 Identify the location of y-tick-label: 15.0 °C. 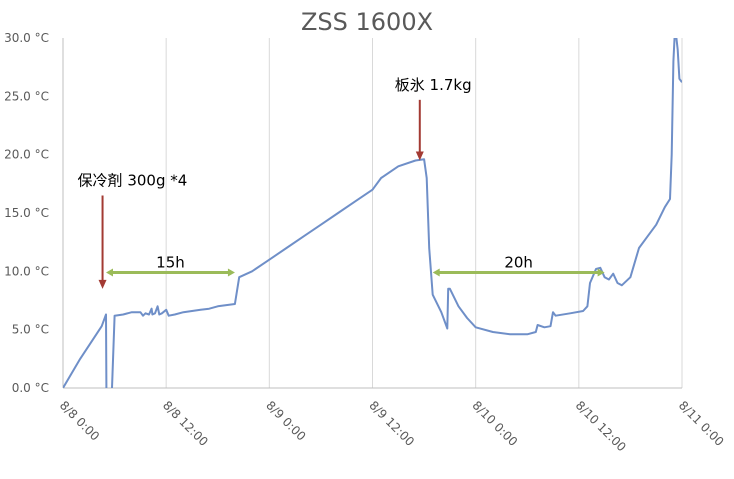
(26, 213).